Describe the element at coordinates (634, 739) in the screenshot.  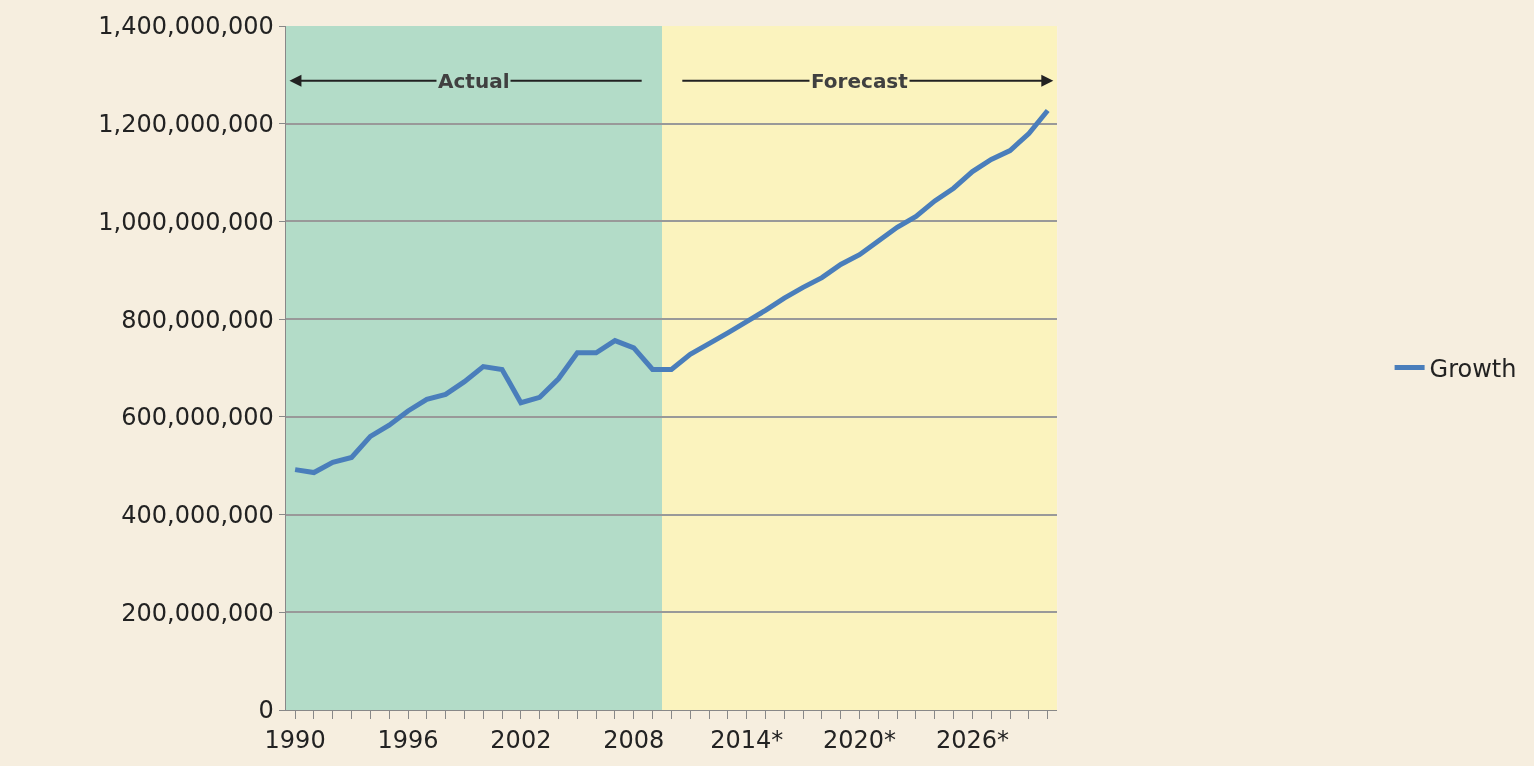
I see `x-tick-label: 2008` at that location.